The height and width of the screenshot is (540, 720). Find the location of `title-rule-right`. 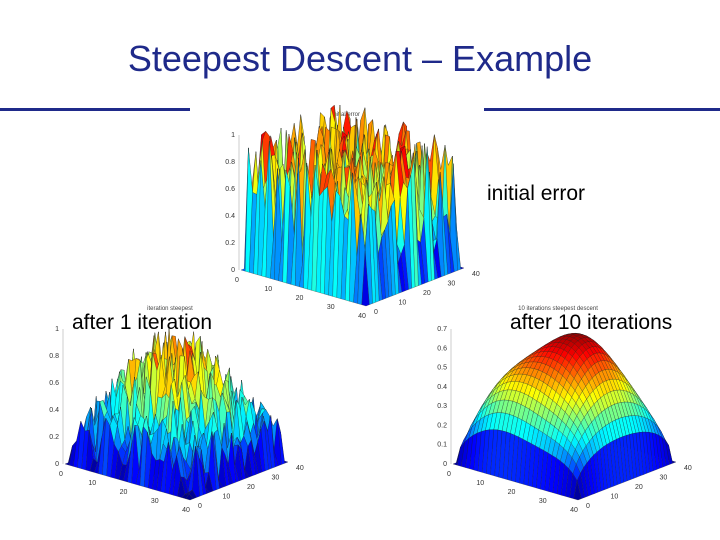

title-rule-right is located at coordinates (602, 109).